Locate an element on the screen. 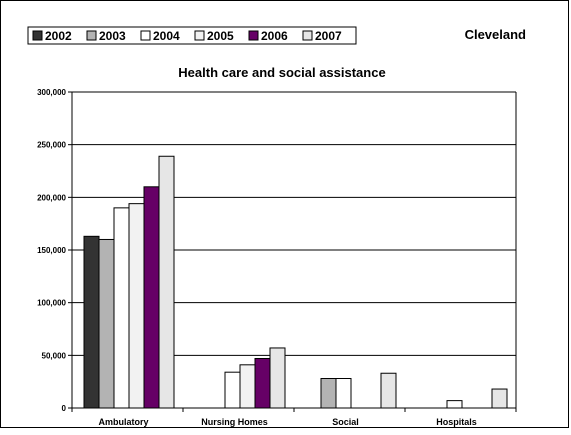 This screenshot has width=571, height=435. legend-label: 2006 is located at coordinates (274, 36).